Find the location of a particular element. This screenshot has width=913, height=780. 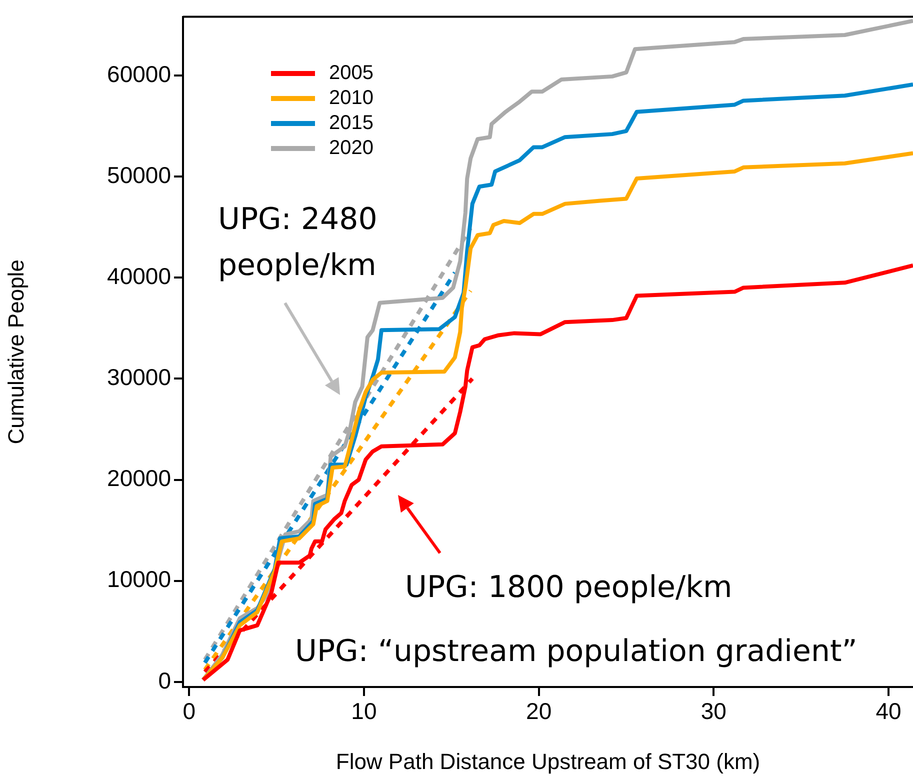

legend-label: 2015 is located at coordinates (351, 123).